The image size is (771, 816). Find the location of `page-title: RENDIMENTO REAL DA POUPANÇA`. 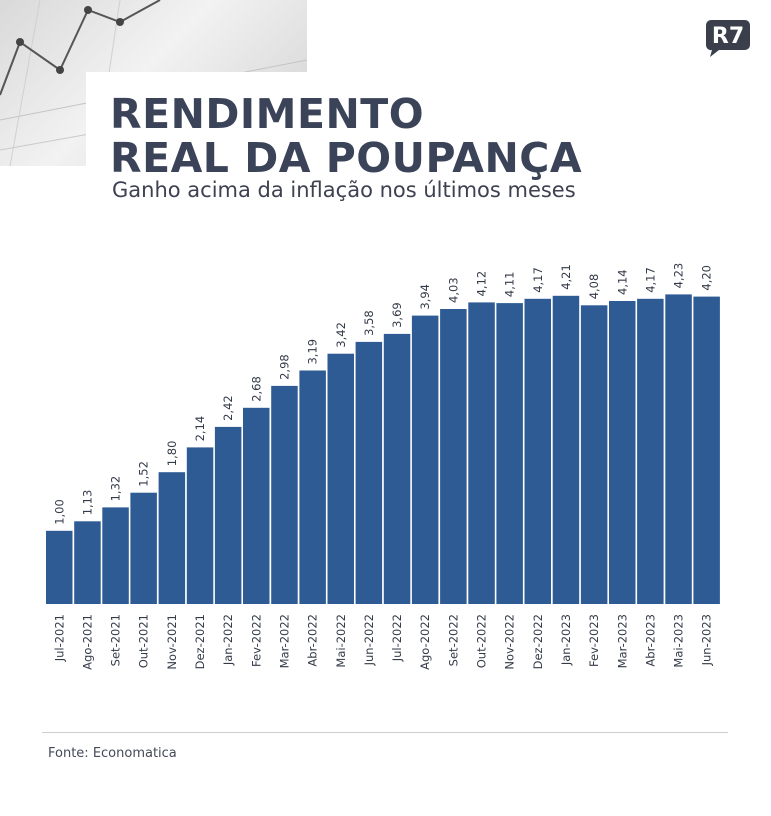

page-title: RENDIMENTO REAL DA POUPANÇA is located at coordinates (346, 136).